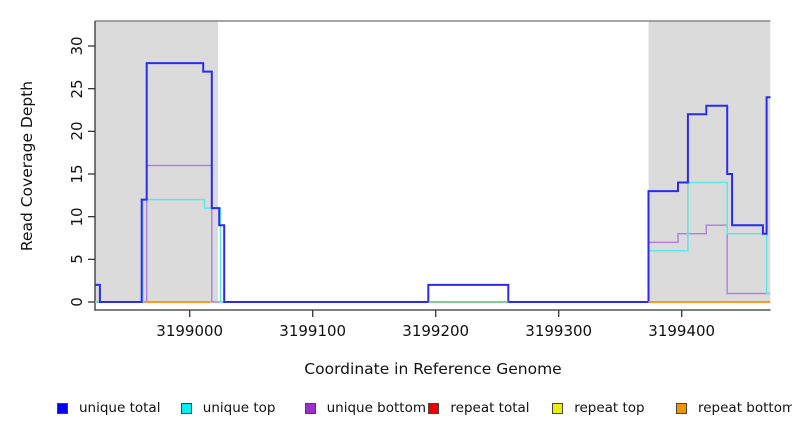  What do you see at coordinates (433, 369) in the screenshot?
I see `x-axis-title: Coordinate in Reference Genome` at bounding box center [433, 369].